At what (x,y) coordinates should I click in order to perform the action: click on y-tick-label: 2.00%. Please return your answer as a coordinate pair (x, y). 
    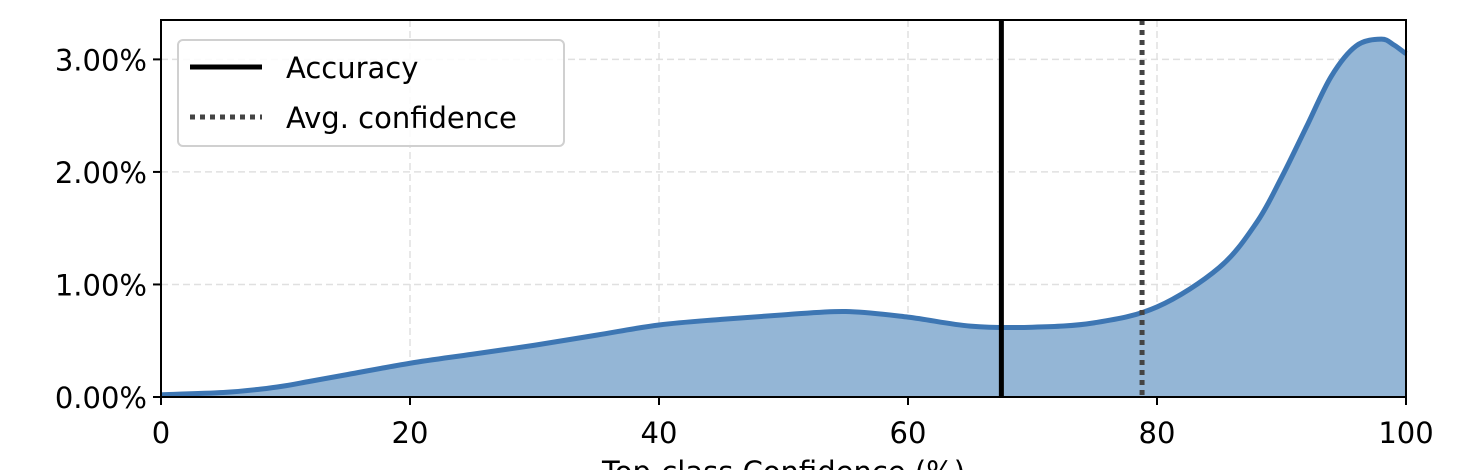
    Looking at the image, I should click on (101, 173).